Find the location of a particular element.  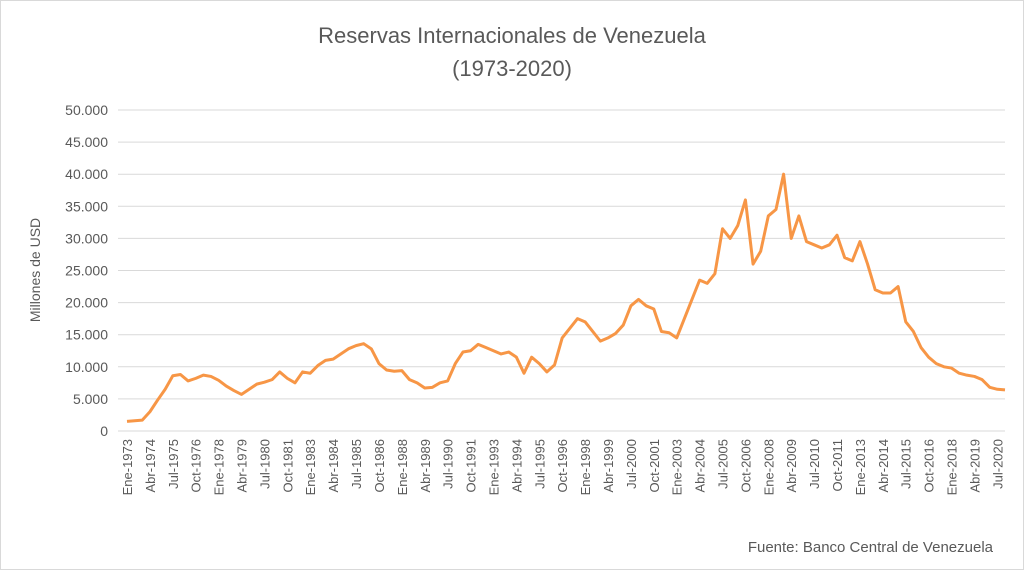

x-tick-label: Jul-2015 is located at coordinates (906, 464).